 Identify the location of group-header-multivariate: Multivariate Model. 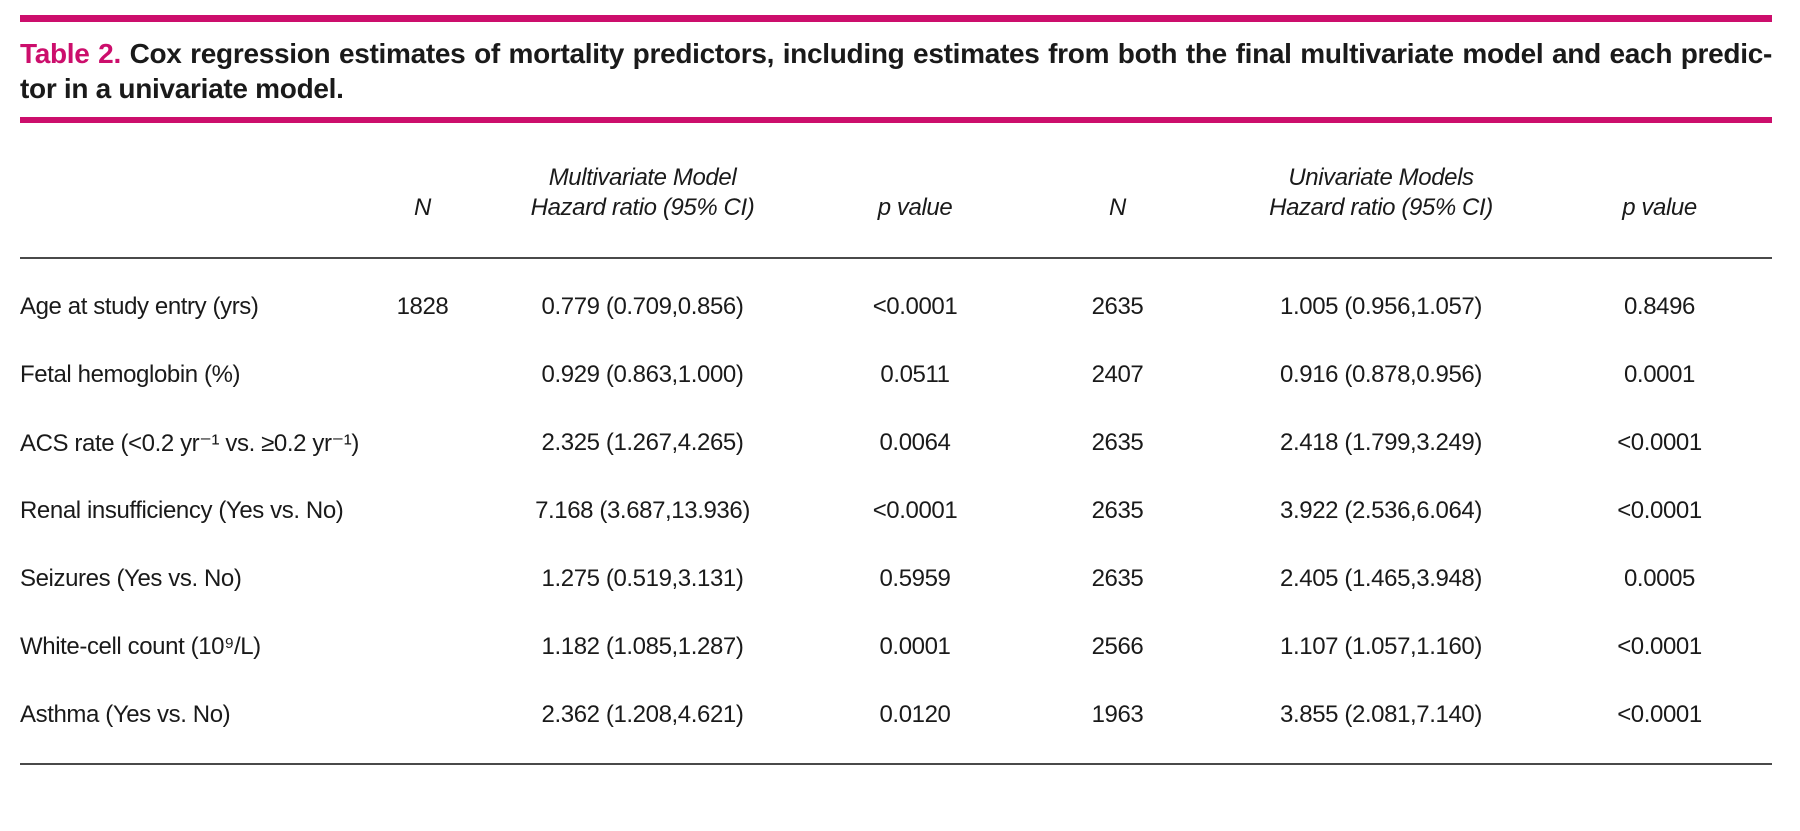
(642, 177).